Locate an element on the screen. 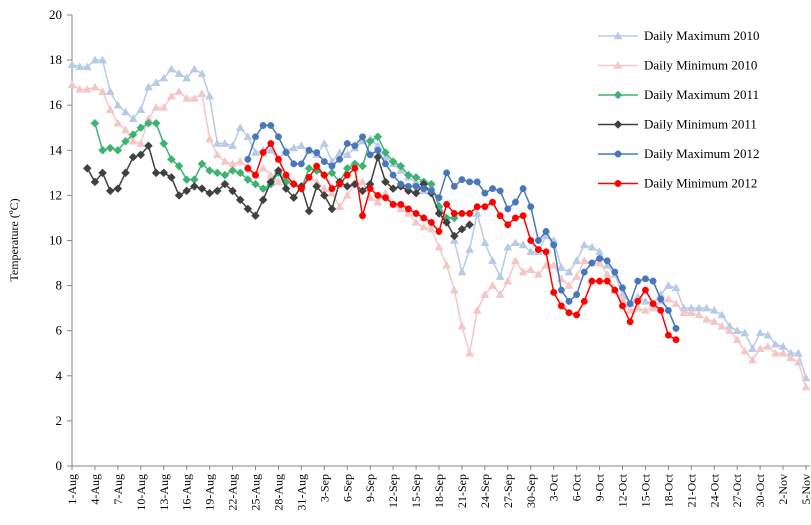 The image size is (811, 525). y-tick-label: 10 is located at coordinates (55, 240).